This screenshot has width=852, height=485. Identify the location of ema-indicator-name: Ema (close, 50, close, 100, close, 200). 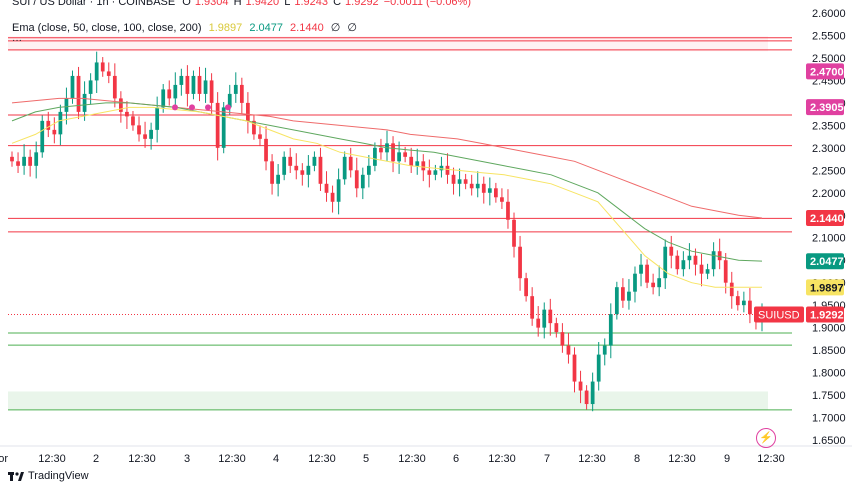
(107, 28).